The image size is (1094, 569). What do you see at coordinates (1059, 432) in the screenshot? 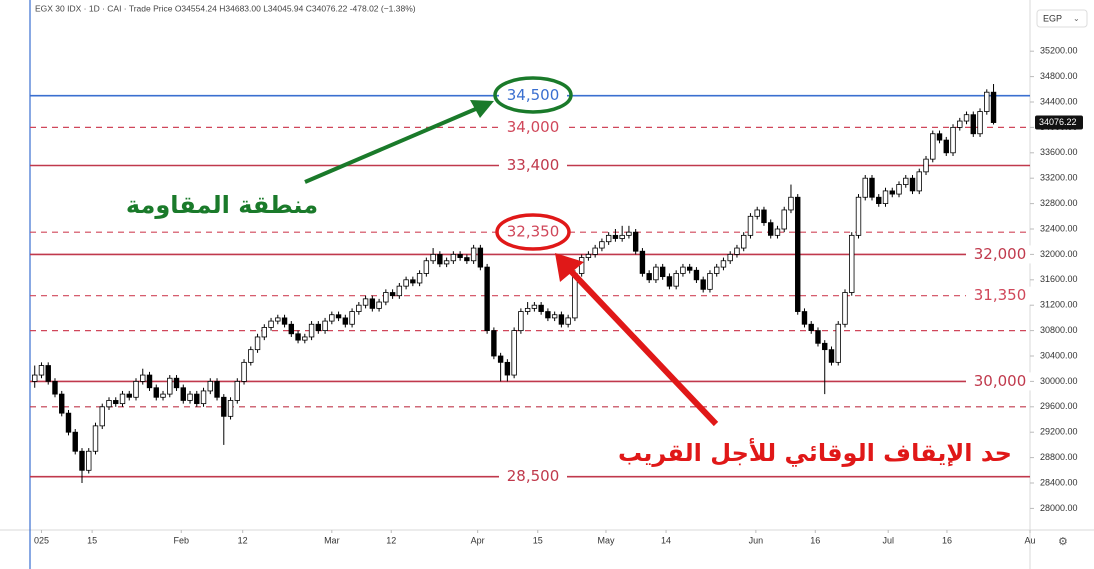
I see `y-tick-label: 29200.00` at bounding box center [1059, 432].